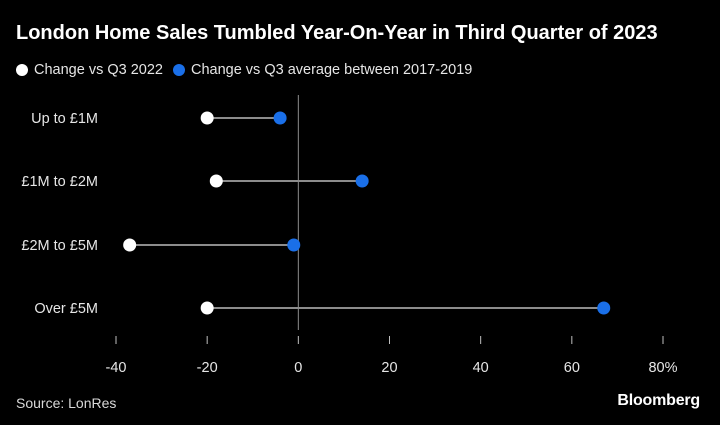 The image size is (720, 425). Describe the element at coordinates (572, 368) in the screenshot. I see `x-tick-label: 60` at that location.